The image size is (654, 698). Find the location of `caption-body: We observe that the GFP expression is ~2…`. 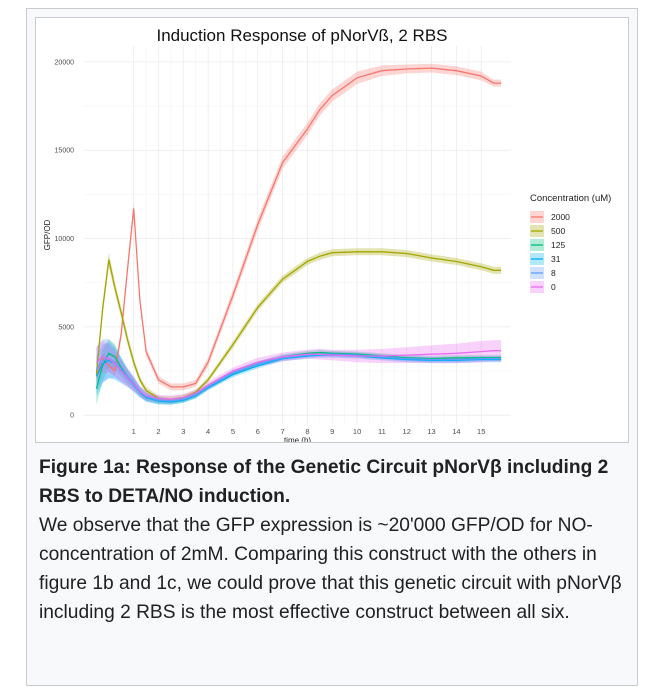

caption-body: We observe that the GFP expression is ~2… is located at coordinates (330, 569).